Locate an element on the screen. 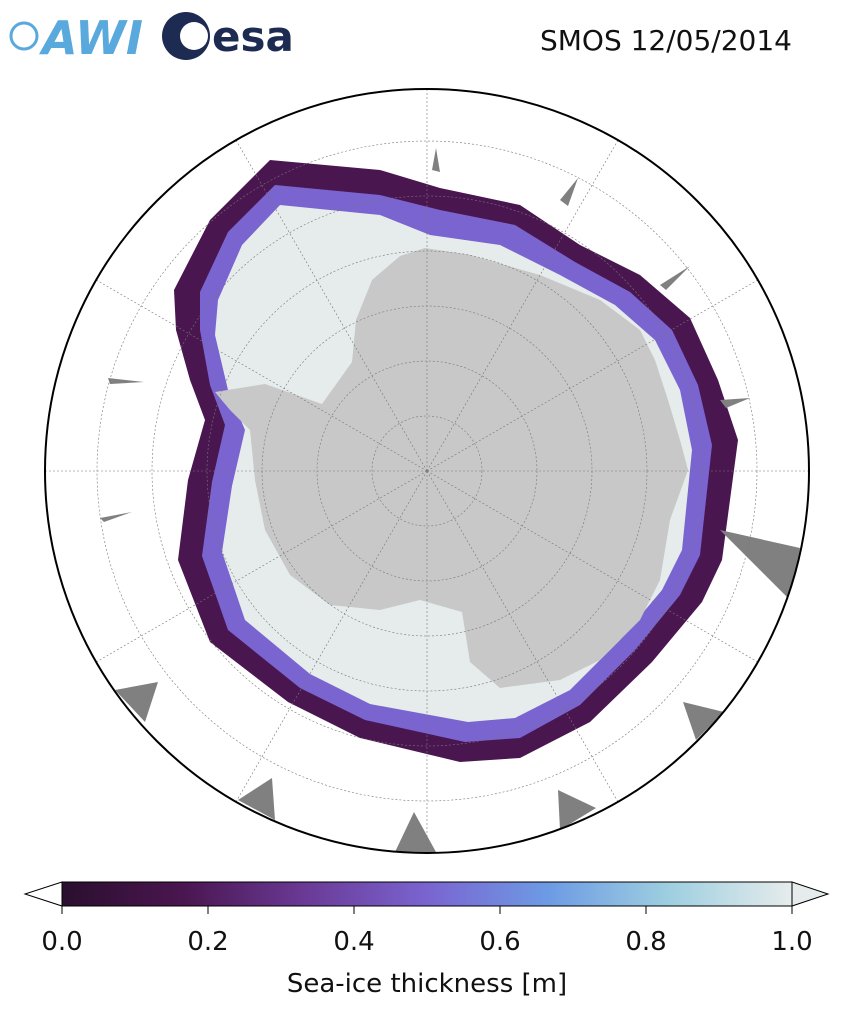  tick-label: 0.4 is located at coordinates (353, 942).